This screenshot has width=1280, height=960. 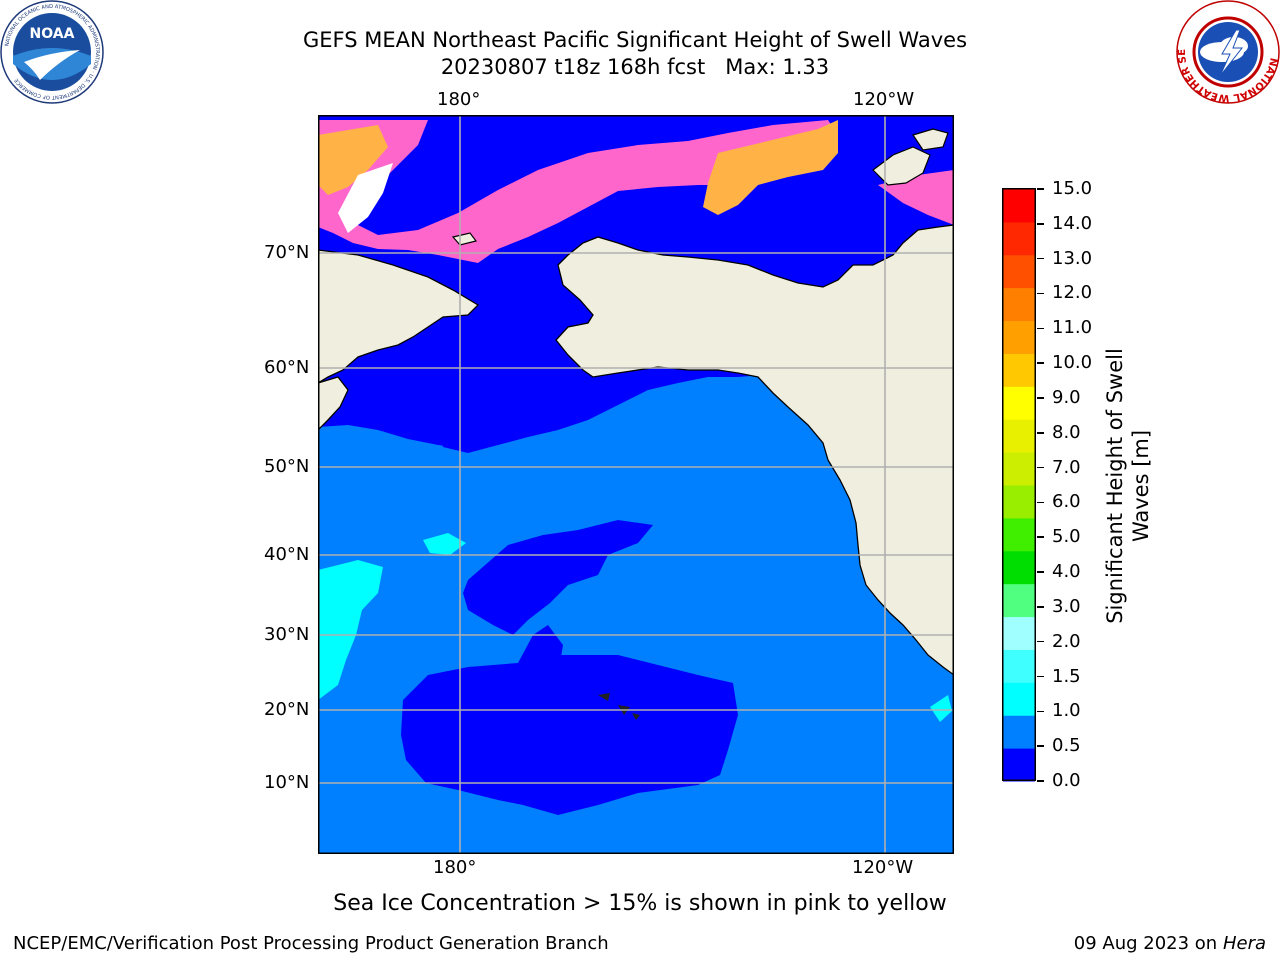 What do you see at coordinates (1066, 780) in the screenshot?
I see `colorbar-tick-label: 0.0` at bounding box center [1066, 780].